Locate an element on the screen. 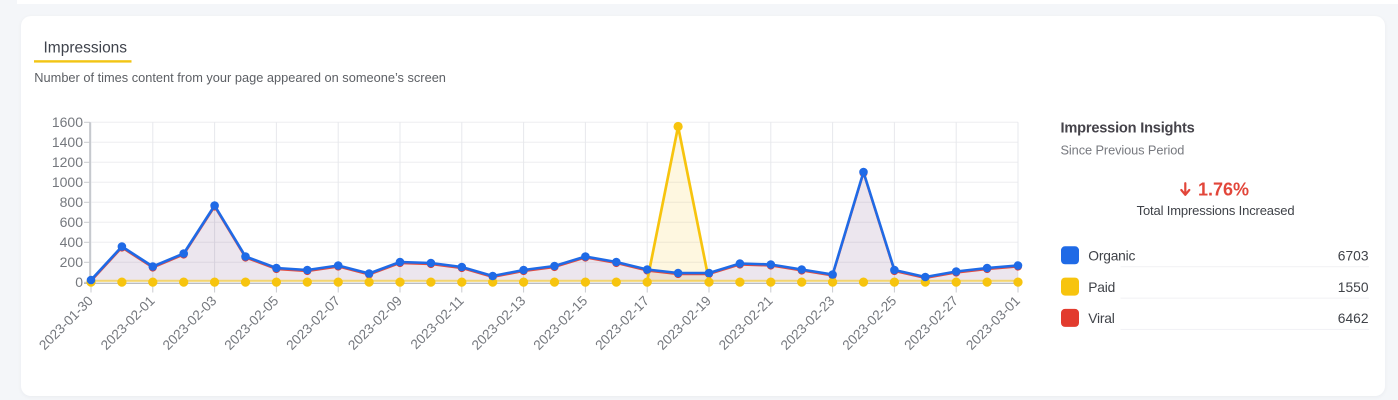 This screenshot has width=1398, height=400. svg-text: Viral is located at coordinates (1101, 318).